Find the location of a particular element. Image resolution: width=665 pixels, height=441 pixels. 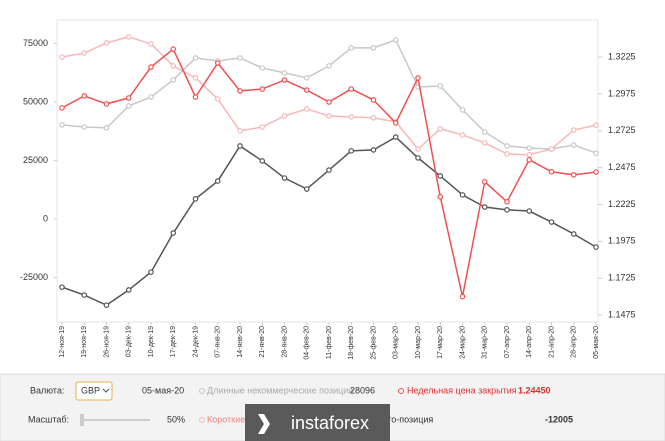

x-tick-label: 17-мар-20 is located at coordinates (440, 342).